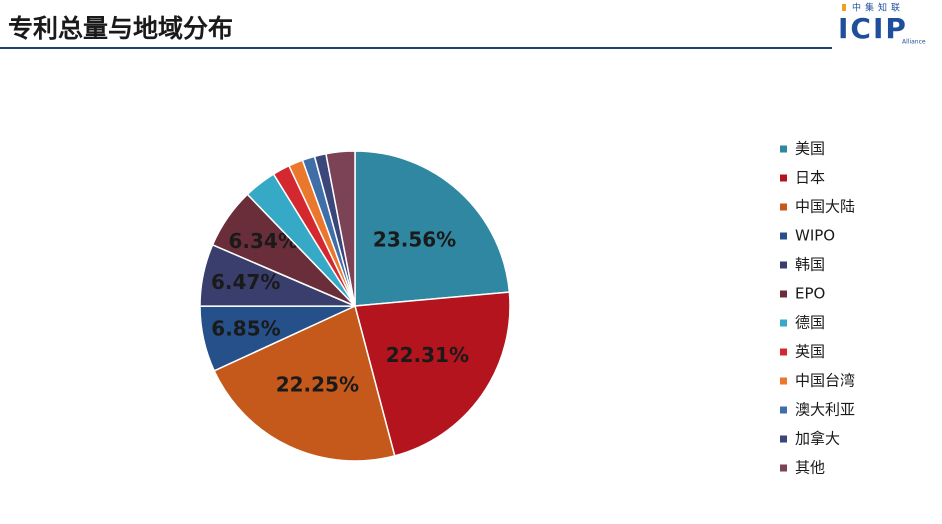  I want to click on legend-label: 澳大利亚, so click(825, 410).